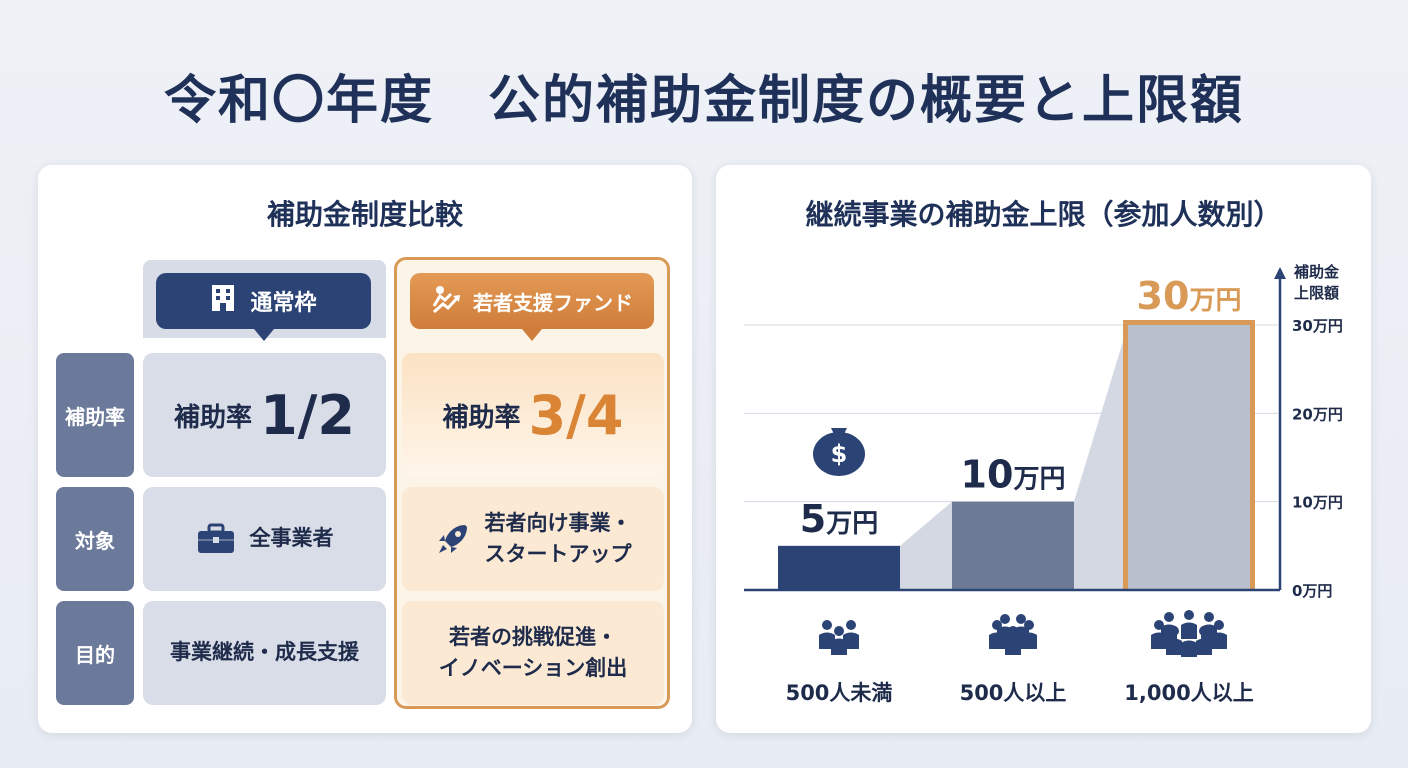 This screenshot has height=768, width=1408. I want to click on people-small-group-icon, so click(839, 637).